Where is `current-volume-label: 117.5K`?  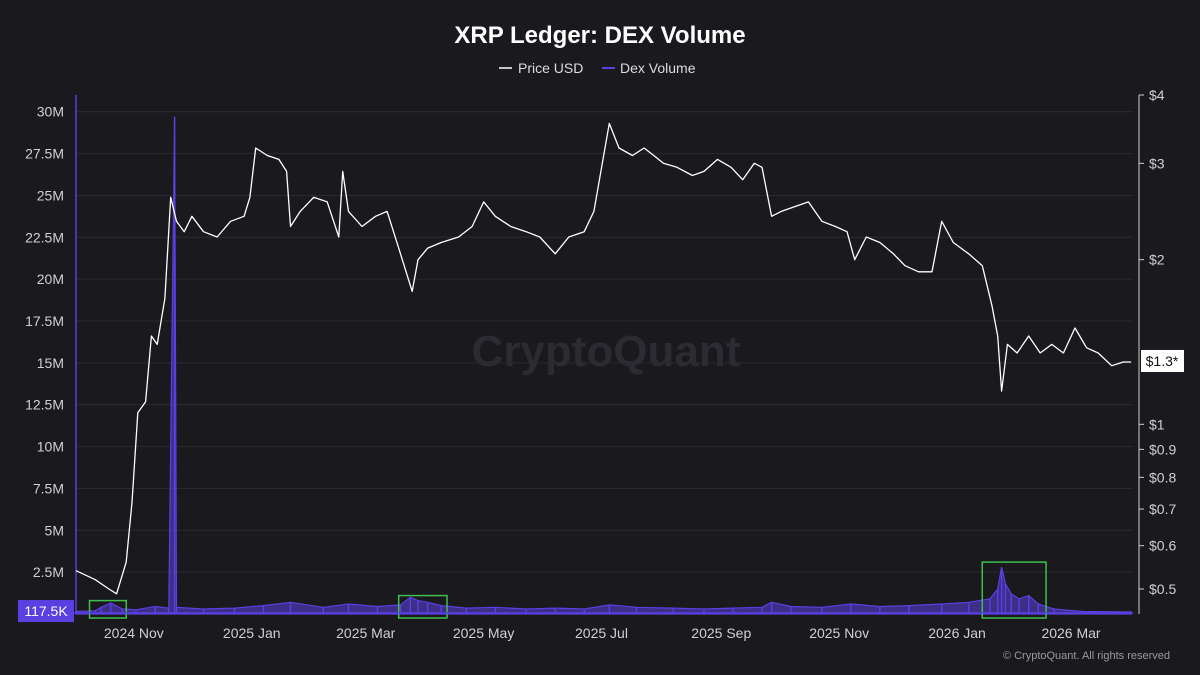 current-volume-label: 117.5K is located at coordinates (46, 611).